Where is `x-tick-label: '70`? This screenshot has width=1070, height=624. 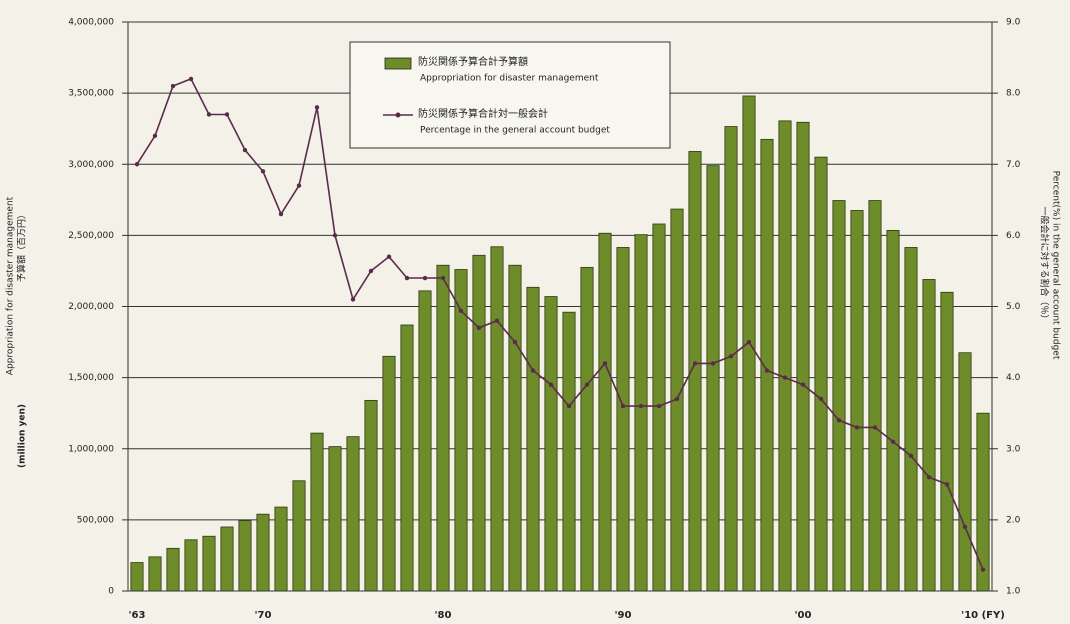
x-tick-label: '70 is located at coordinates (263, 615).